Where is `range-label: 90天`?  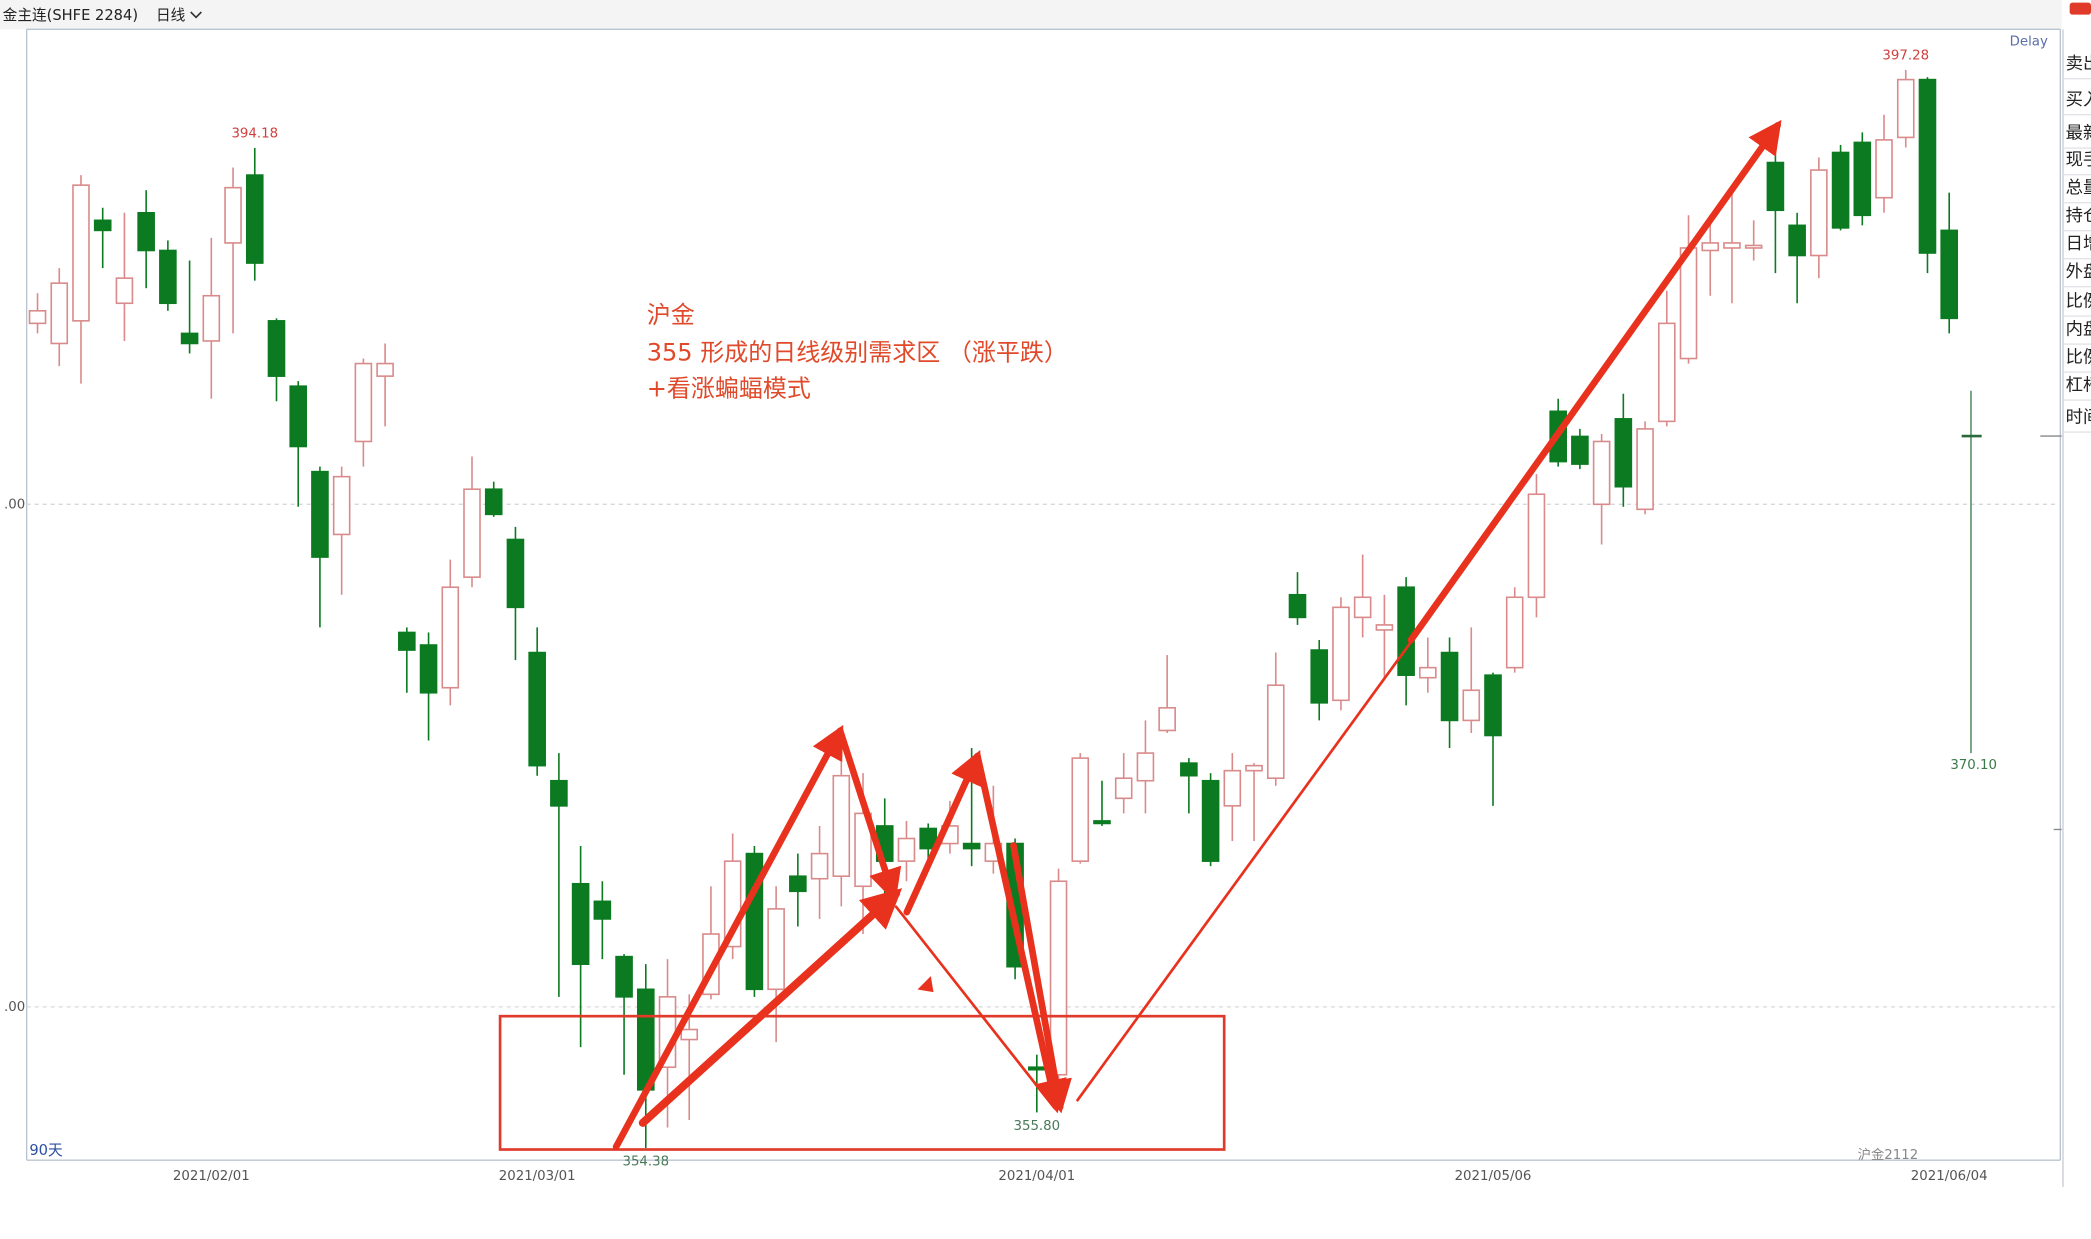
range-label: 90天 is located at coordinates (46, 1150).